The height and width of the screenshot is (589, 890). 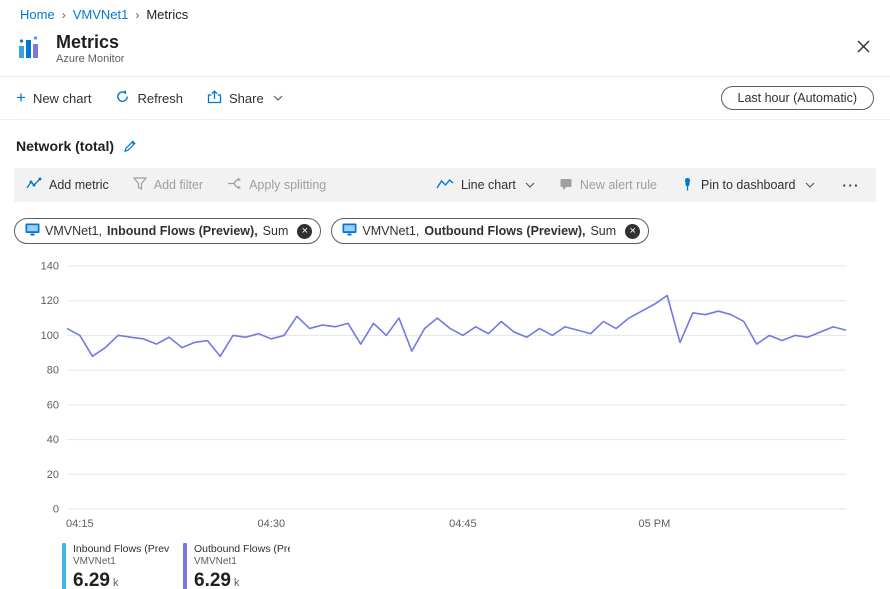 I want to click on svg-text: 60, so click(x=53, y=405).